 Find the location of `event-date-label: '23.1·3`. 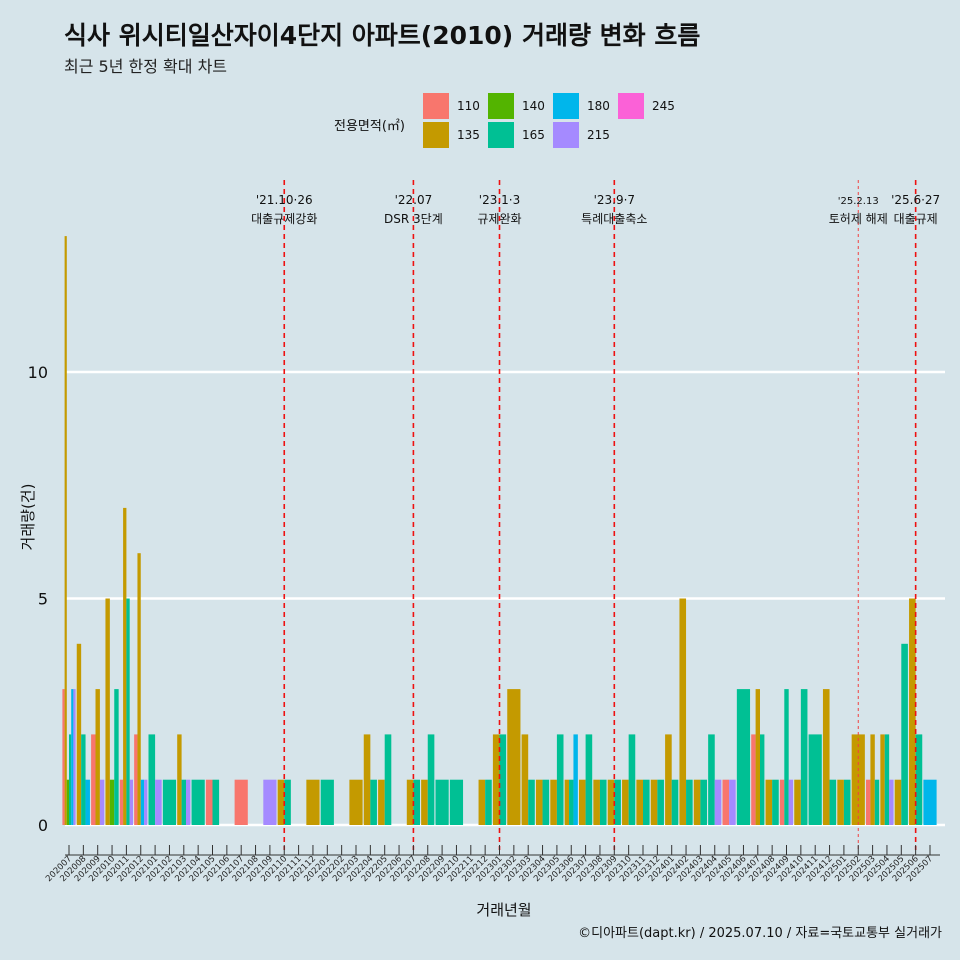

event-date-label: '23.1·3 is located at coordinates (499, 200).